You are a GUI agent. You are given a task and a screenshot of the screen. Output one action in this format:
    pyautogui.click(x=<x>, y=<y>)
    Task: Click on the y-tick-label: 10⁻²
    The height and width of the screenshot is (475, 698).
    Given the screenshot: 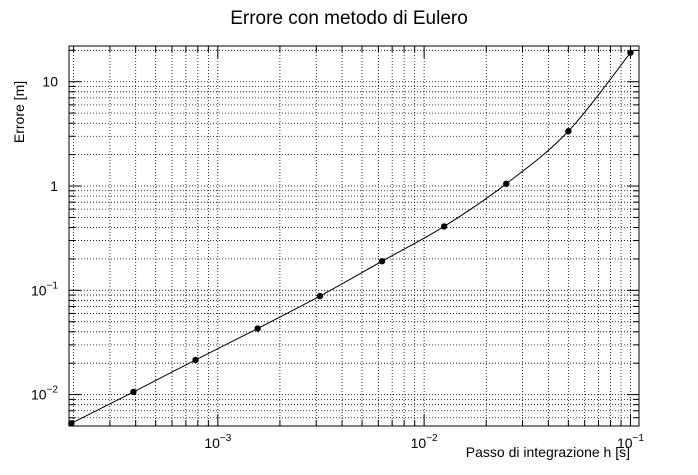 What is the action you would take?
    pyautogui.click(x=44, y=394)
    